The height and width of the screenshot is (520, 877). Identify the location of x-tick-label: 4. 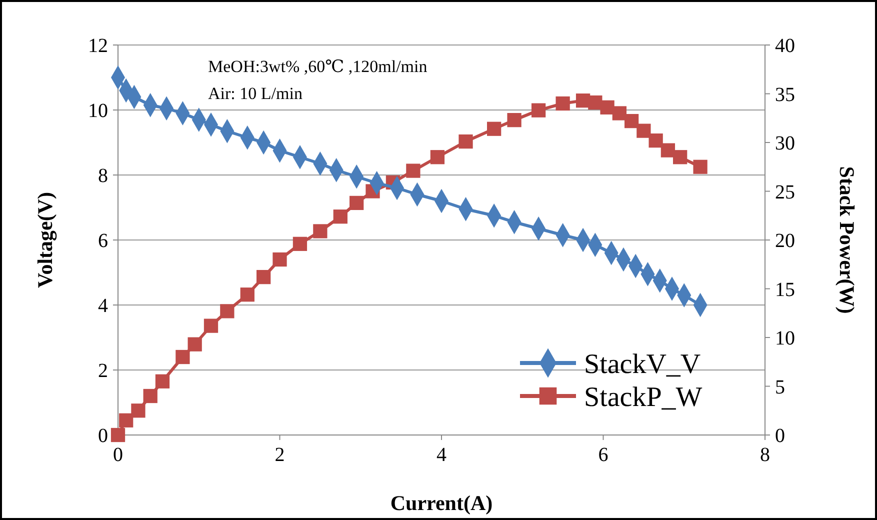
(441, 455).